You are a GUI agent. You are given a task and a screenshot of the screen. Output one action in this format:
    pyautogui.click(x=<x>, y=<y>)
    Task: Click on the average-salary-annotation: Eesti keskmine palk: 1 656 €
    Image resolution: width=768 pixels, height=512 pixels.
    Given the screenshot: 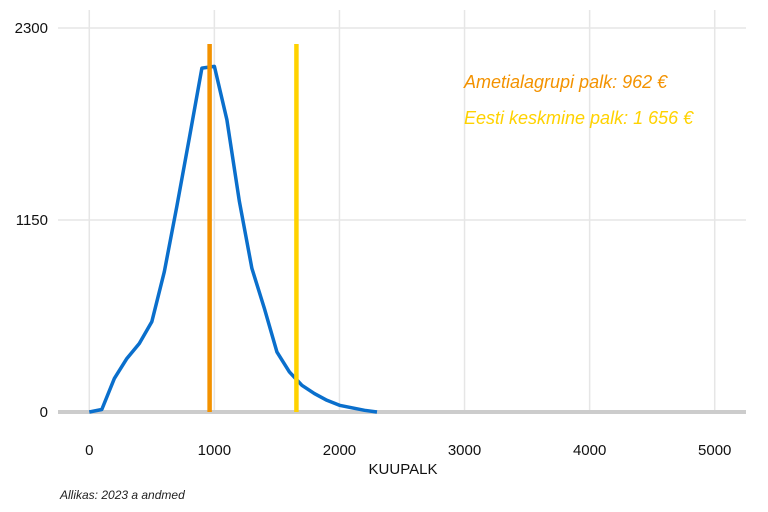 What is the action you would take?
    pyautogui.click(x=579, y=118)
    